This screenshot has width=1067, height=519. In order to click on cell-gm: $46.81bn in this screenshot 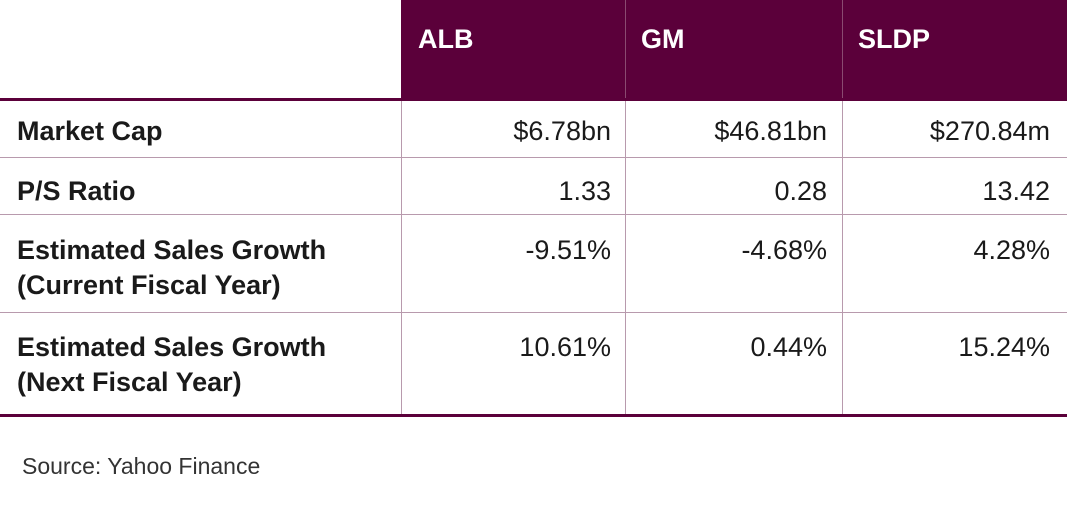, I will do `click(770, 131)`.